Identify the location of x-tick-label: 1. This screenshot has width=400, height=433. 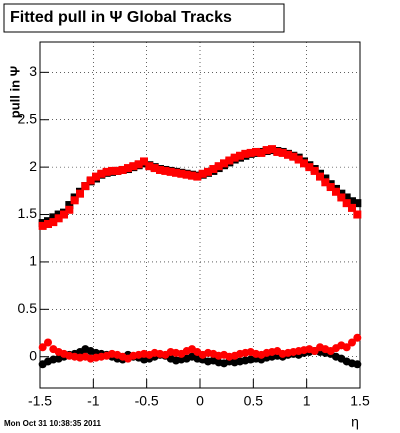
(307, 401).